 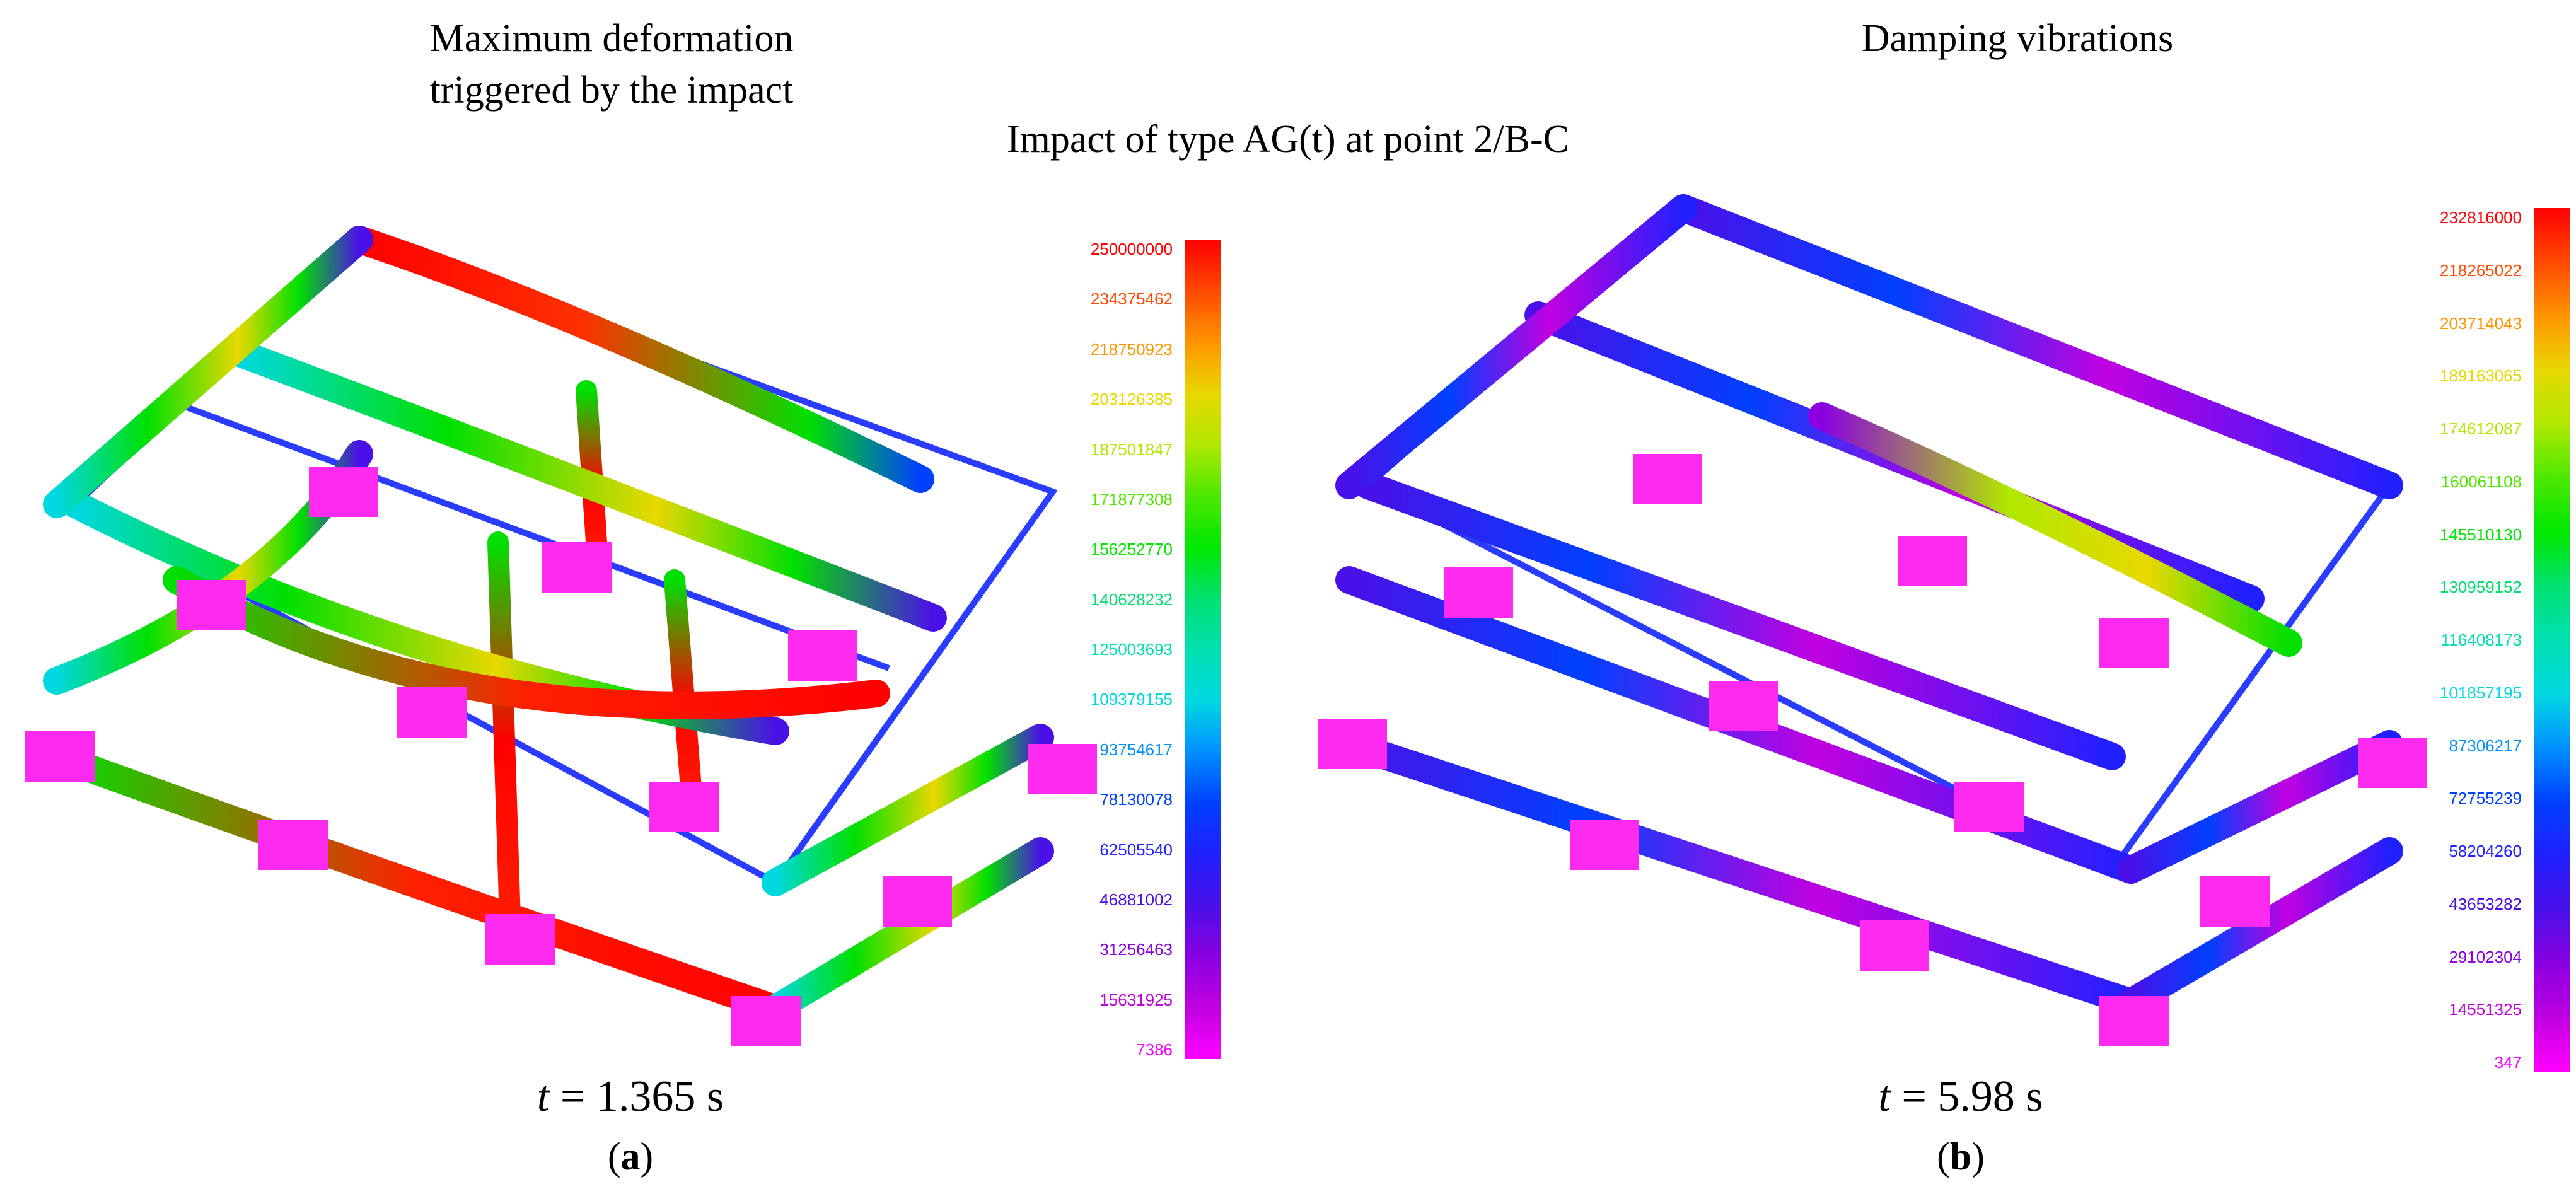 What do you see at coordinates (1131, 249) in the screenshot?
I see `legend-tick-label: 250000000` at bounding box center [1131, 249].